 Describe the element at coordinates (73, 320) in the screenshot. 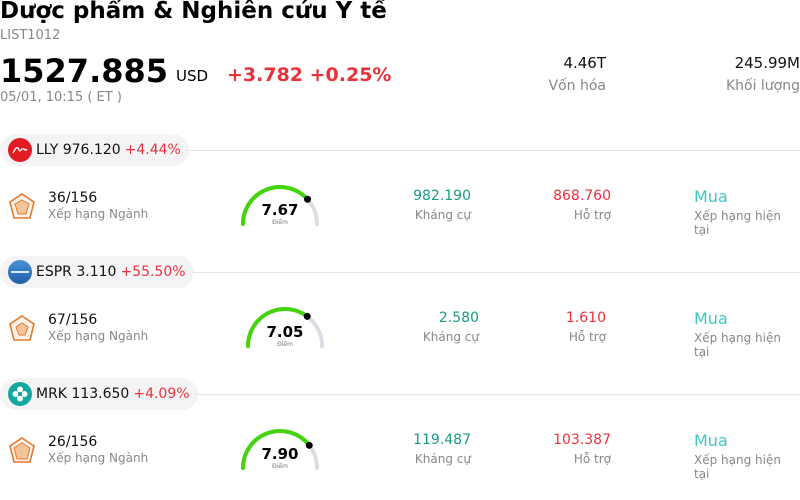

I see `industry-rank: 67/156` at that location.